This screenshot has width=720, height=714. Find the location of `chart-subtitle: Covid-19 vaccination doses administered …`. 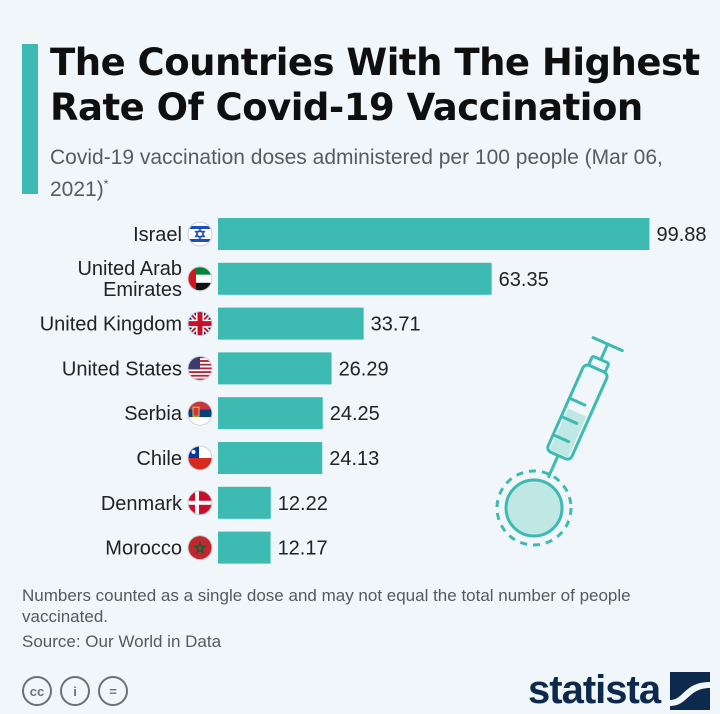

chart-subtitle: Covid-19 vaccination doses administered … is located at coordinates (380, 173).